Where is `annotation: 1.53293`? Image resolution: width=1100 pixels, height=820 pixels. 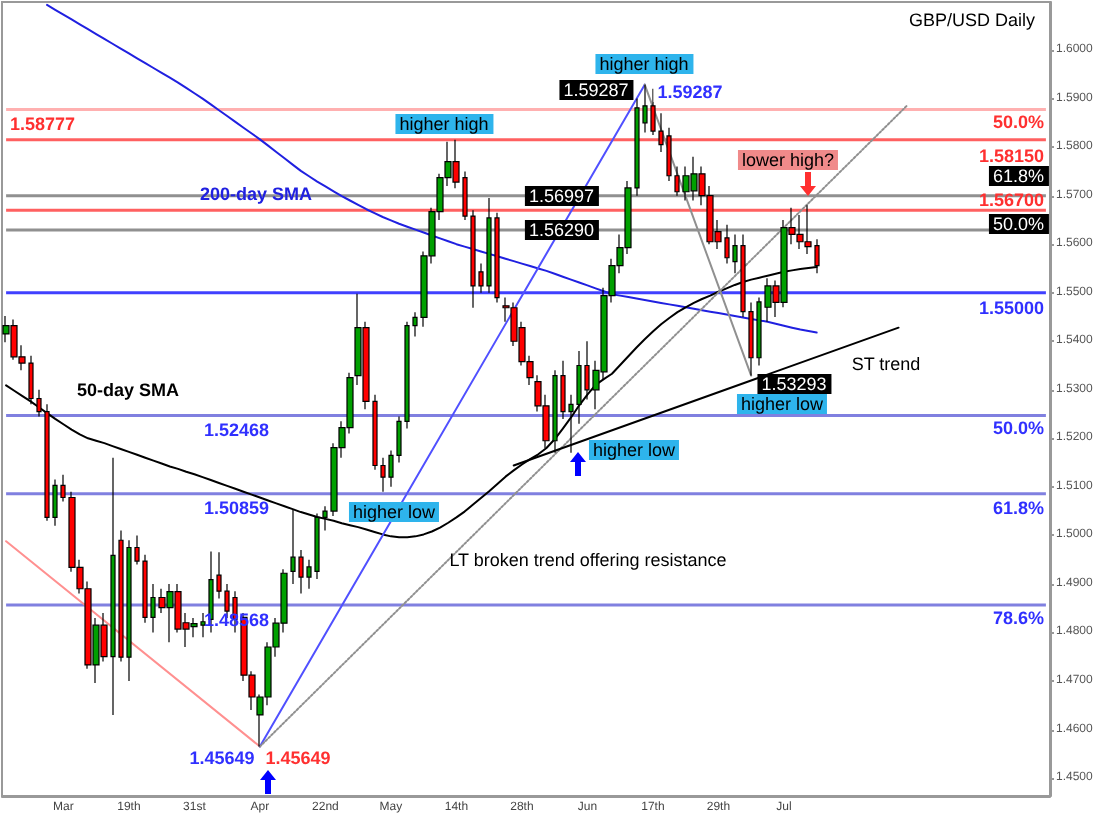 annotation: 1.53293 is located at coordinates (794, 384).